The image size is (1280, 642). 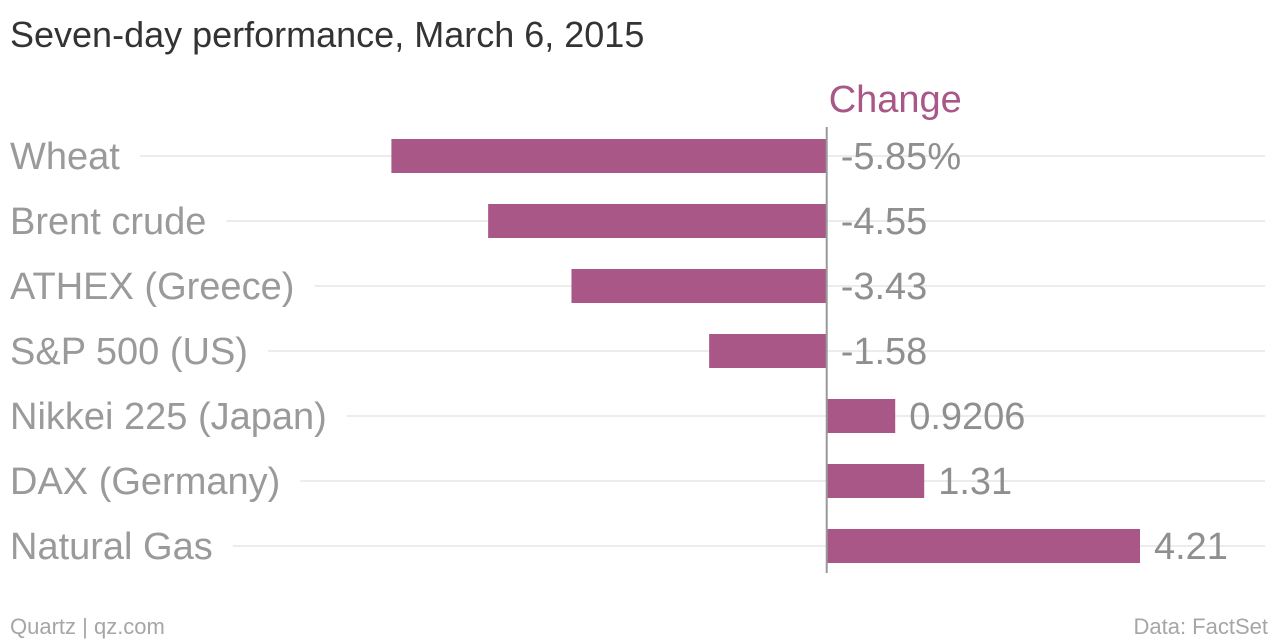 What do you see at coordinates (65, 157) in the screenshot?
I see `category-label: Wheat` at bounding box center [65, 157].